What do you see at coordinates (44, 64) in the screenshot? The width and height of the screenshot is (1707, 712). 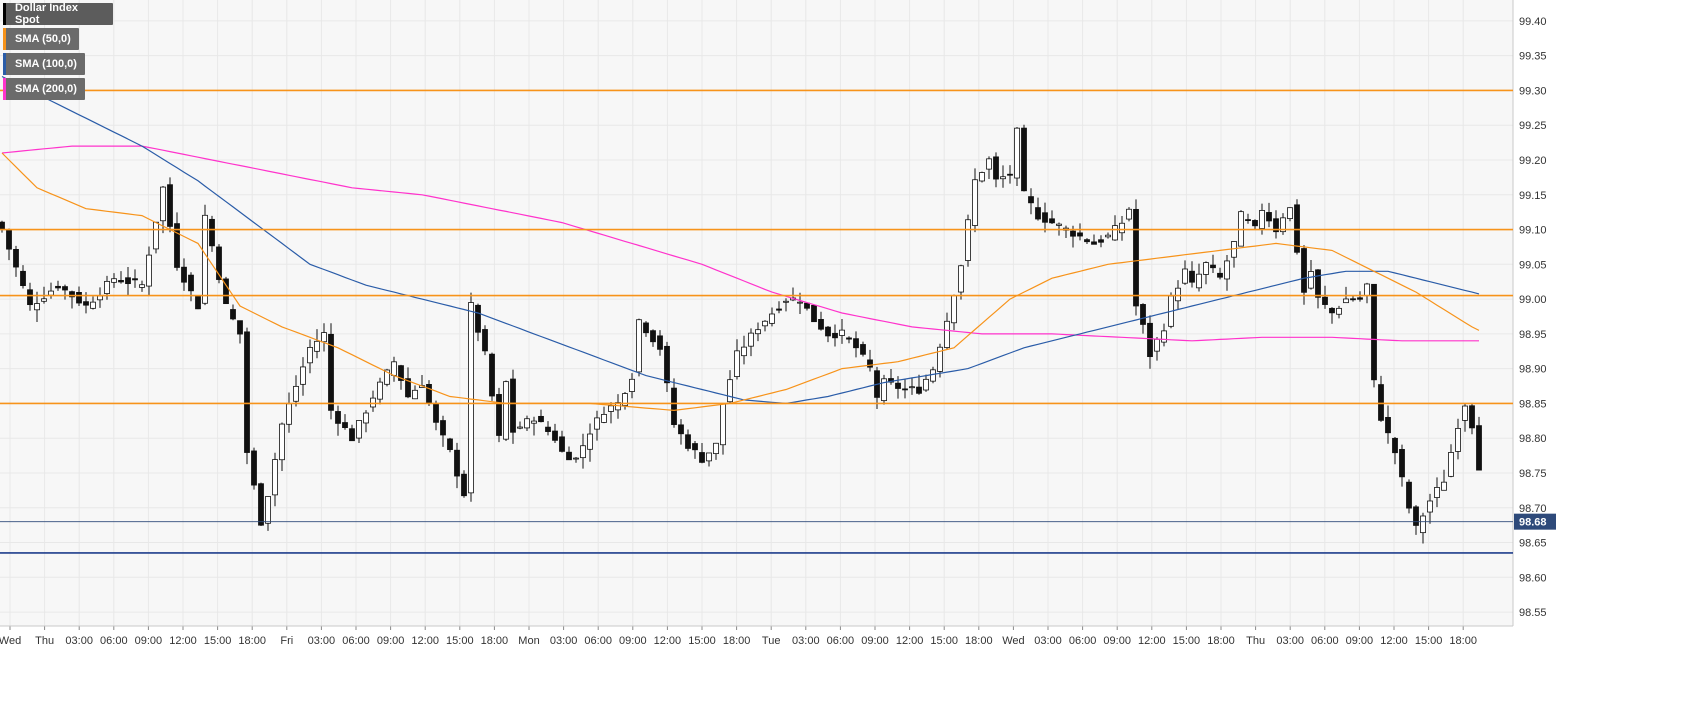 I see `legend-item-sma100: SMA (100,0)` at bounding box center [44, 64].